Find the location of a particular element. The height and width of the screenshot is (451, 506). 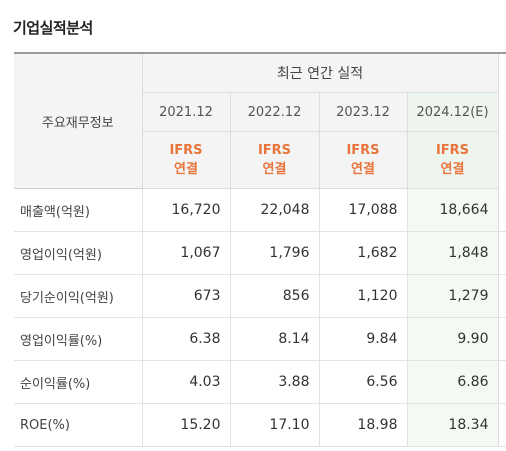

row-label: 당기순이익(억원) is located at coordinates (78, 296).